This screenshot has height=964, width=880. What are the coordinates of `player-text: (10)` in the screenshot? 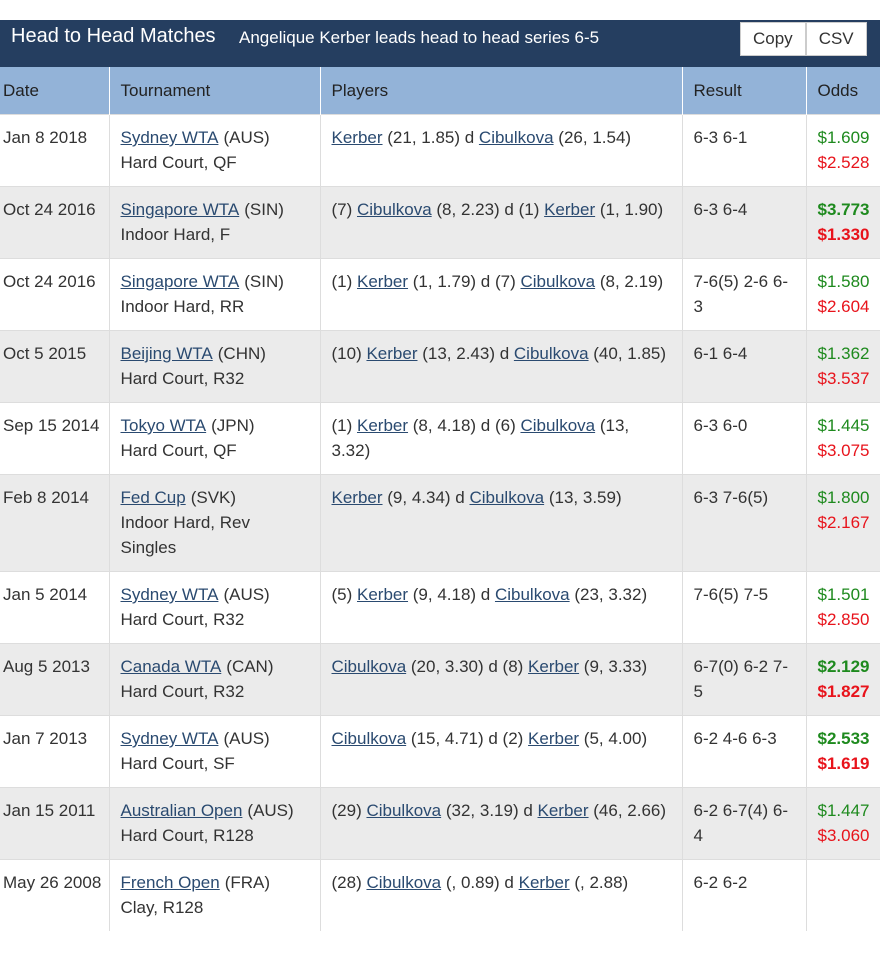 It's located at (349, 353).